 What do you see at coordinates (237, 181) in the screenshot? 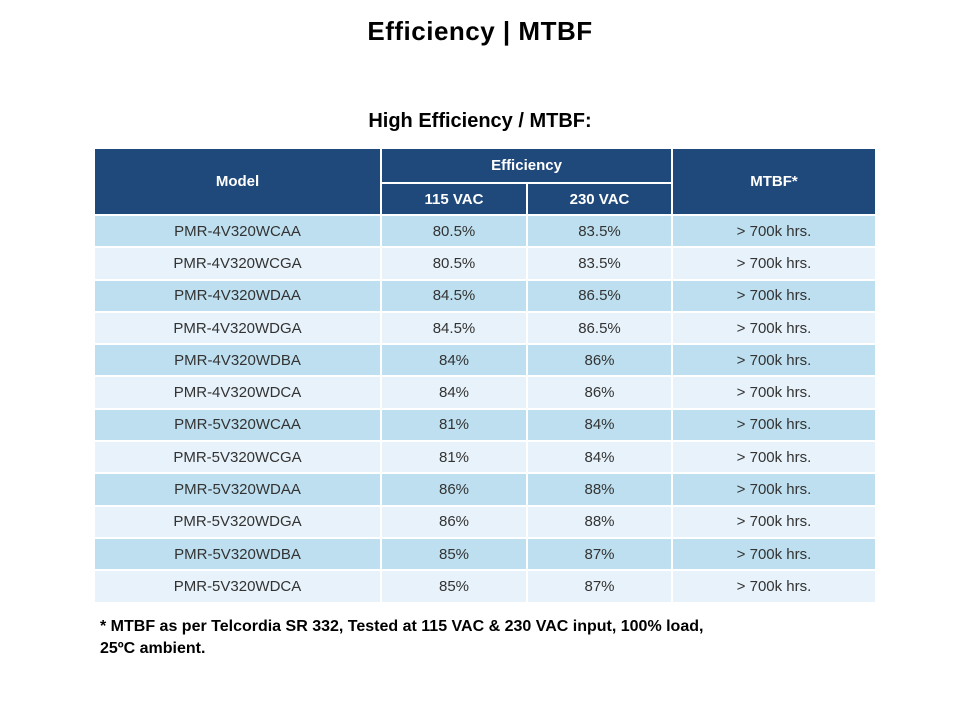
I see `header-model: Model` at bounding box center [237, 181].